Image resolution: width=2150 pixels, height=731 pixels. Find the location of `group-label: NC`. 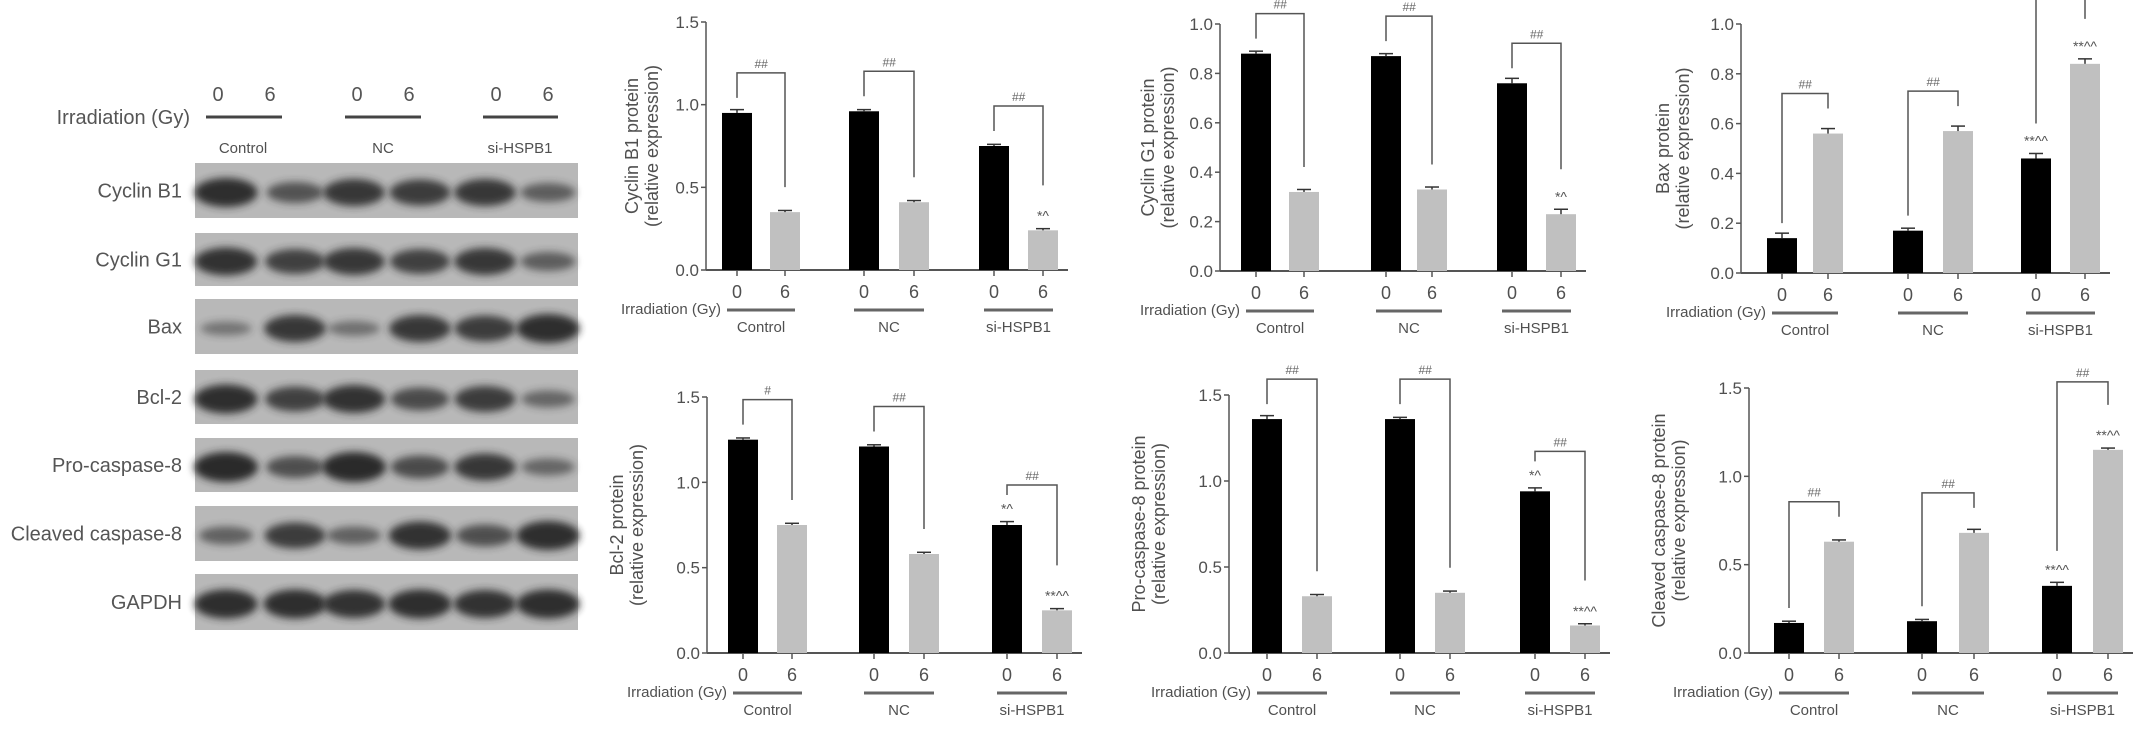

group-label: NC is located at coordinates (899, 710).